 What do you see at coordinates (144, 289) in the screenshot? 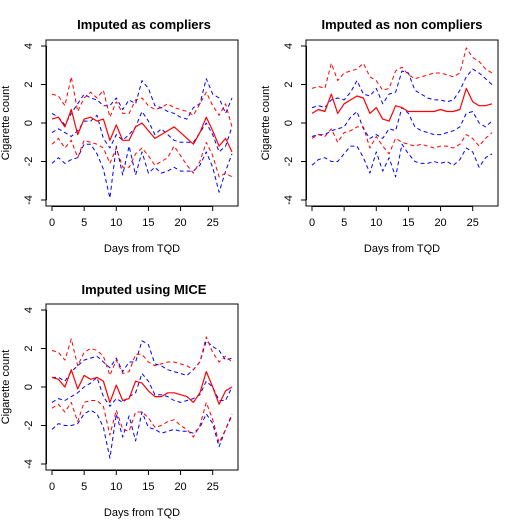
I see `chart-title: Imputed using MICE` at bounding box center [144, 289].